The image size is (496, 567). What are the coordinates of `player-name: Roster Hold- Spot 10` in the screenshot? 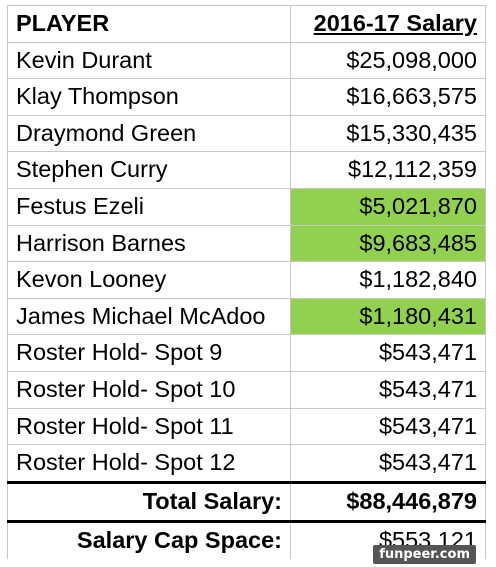 It's located at (149, 389).